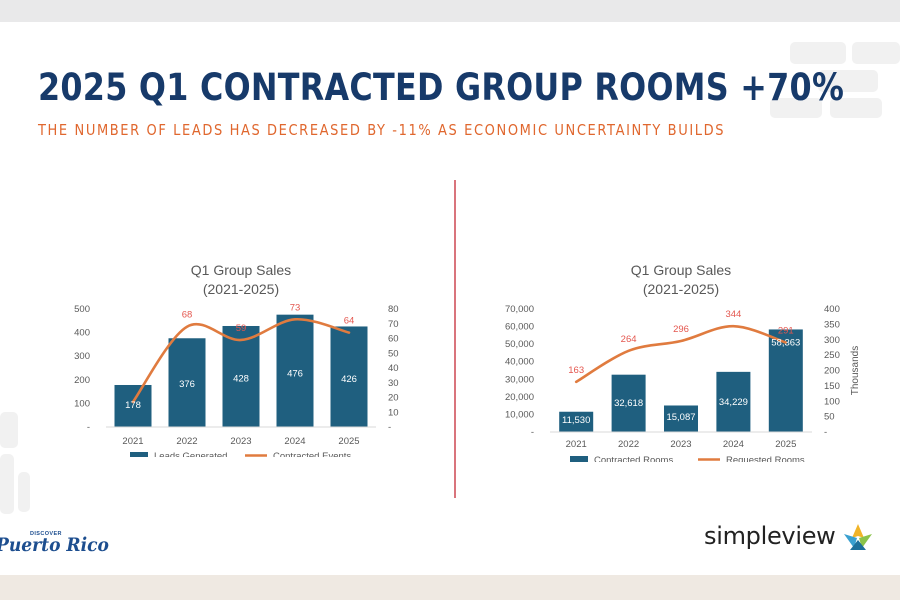  I want to click on bar-data-label: 178, so click(133, 405).